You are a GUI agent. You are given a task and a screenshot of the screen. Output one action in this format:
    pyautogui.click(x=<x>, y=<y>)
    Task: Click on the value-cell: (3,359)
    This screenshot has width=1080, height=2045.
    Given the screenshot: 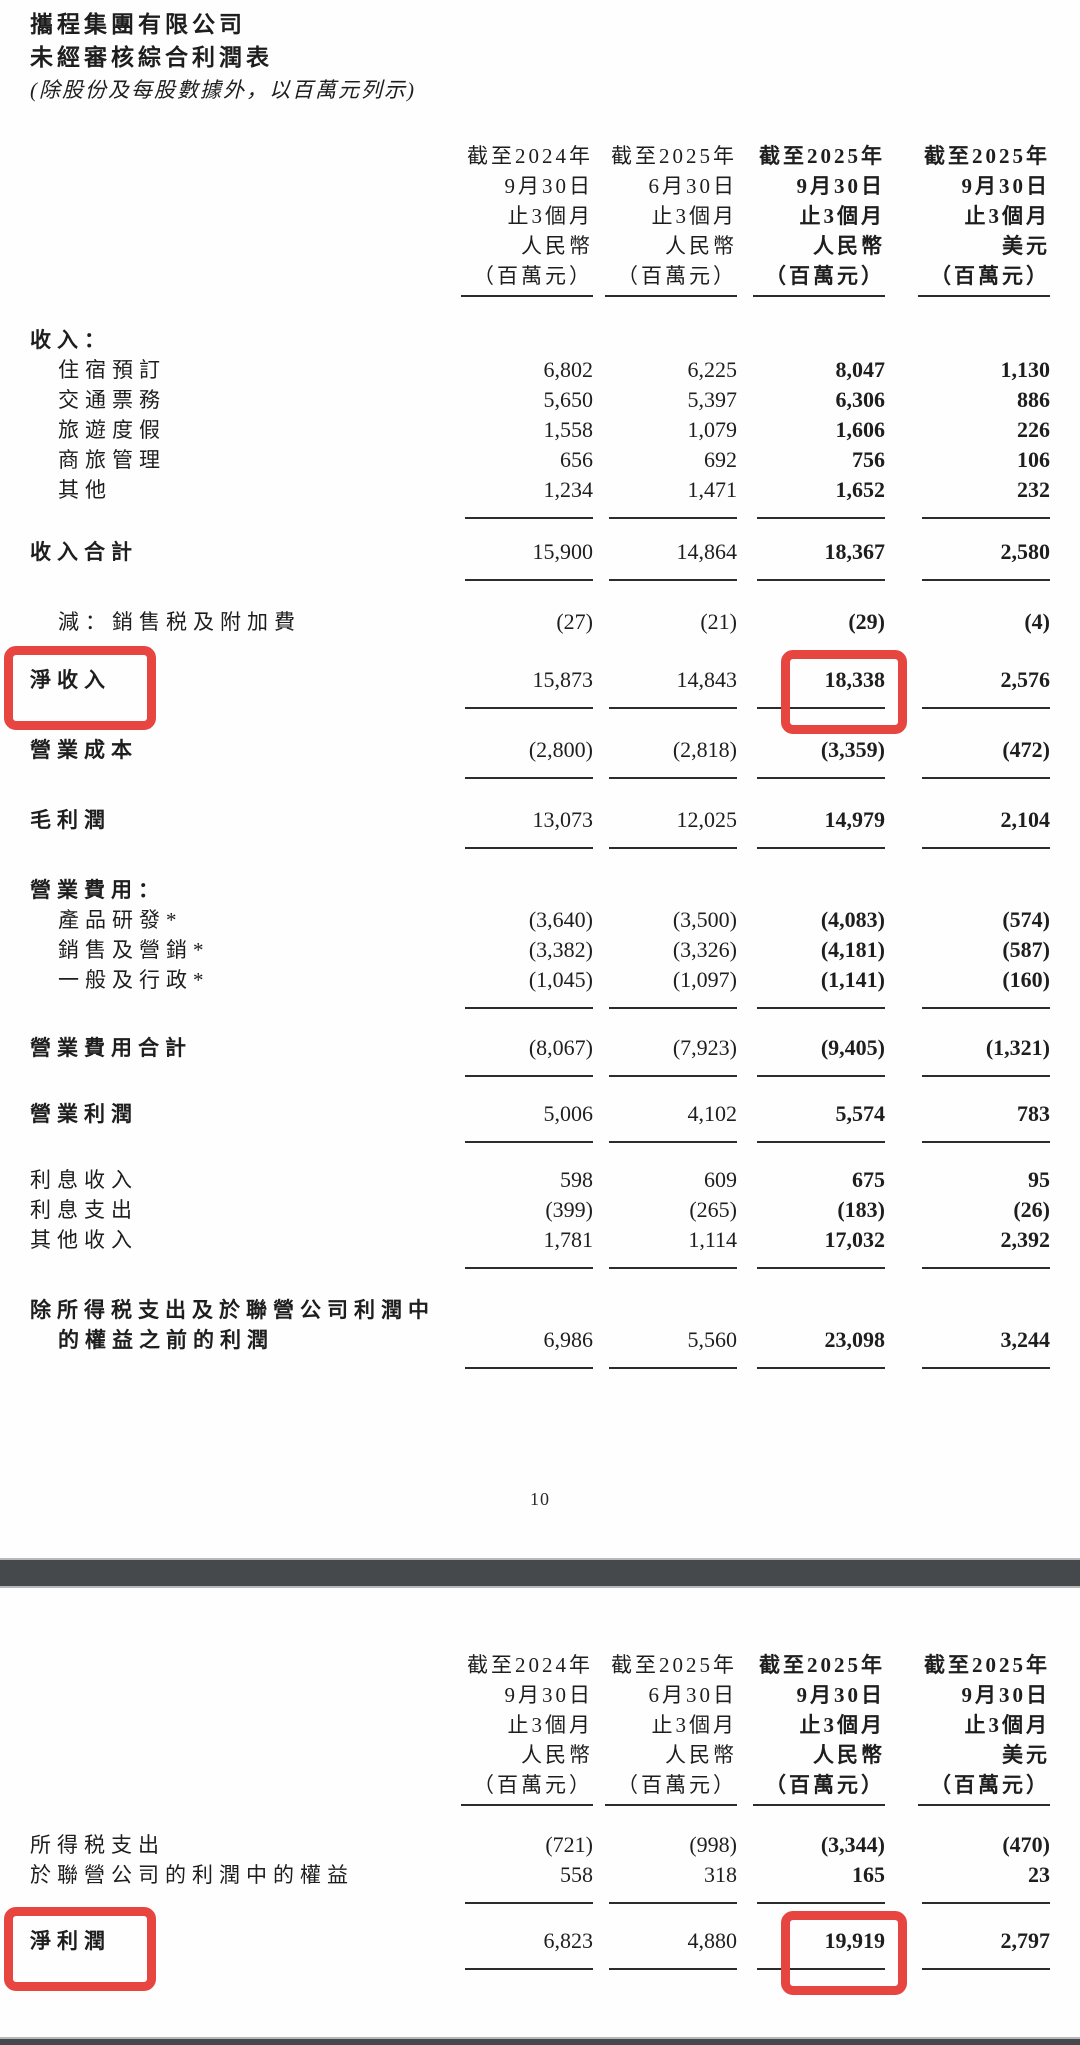 What is the action you would take?
    pyautogui.click(x=811, y=757)
    